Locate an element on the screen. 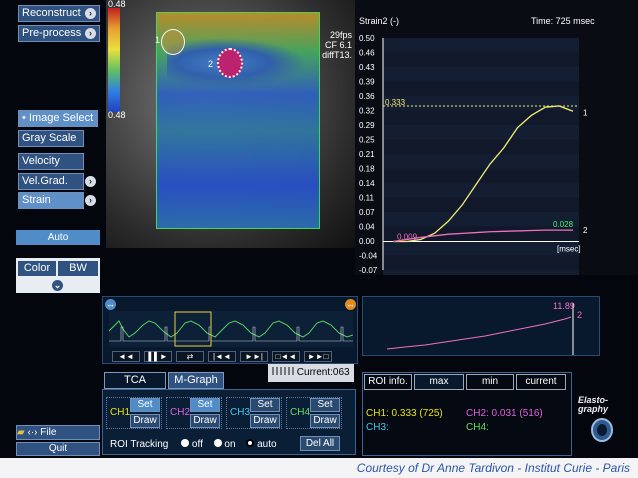 The width and height of the screenshot is (638, 478). image-select-button: • Image Select • is located at coordinates (58, 124).